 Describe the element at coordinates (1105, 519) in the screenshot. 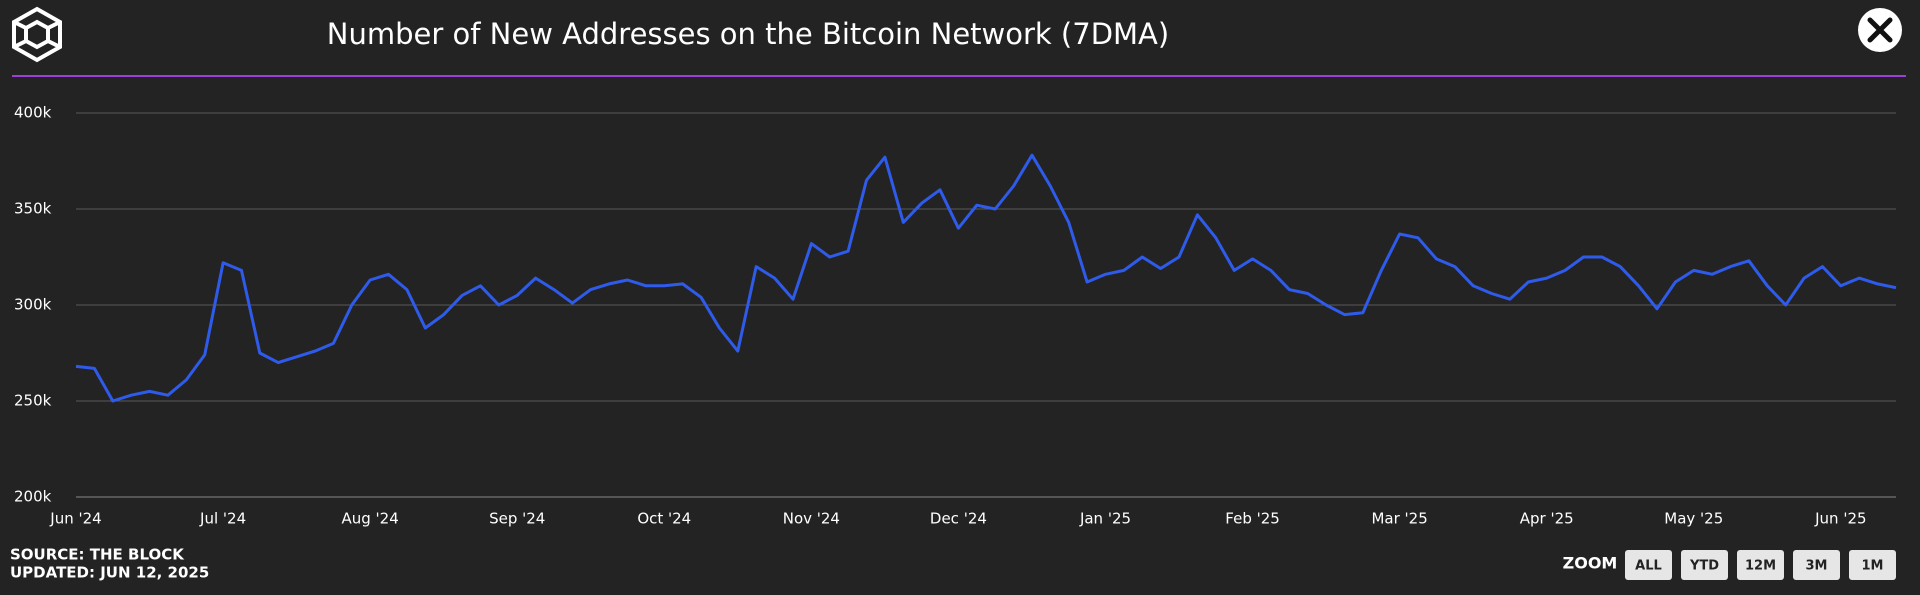

I see `x-tick-label: Jan '25` at that location.